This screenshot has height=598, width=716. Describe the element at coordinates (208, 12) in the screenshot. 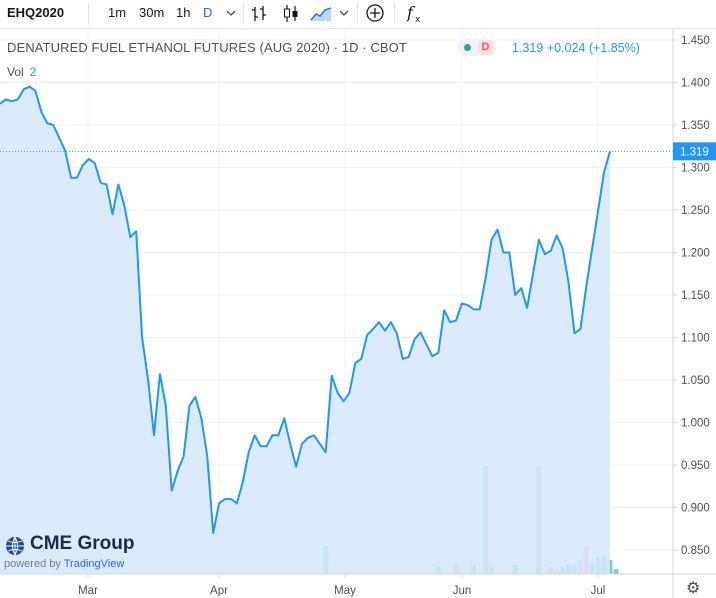

I see `interval-d: D` at that location.